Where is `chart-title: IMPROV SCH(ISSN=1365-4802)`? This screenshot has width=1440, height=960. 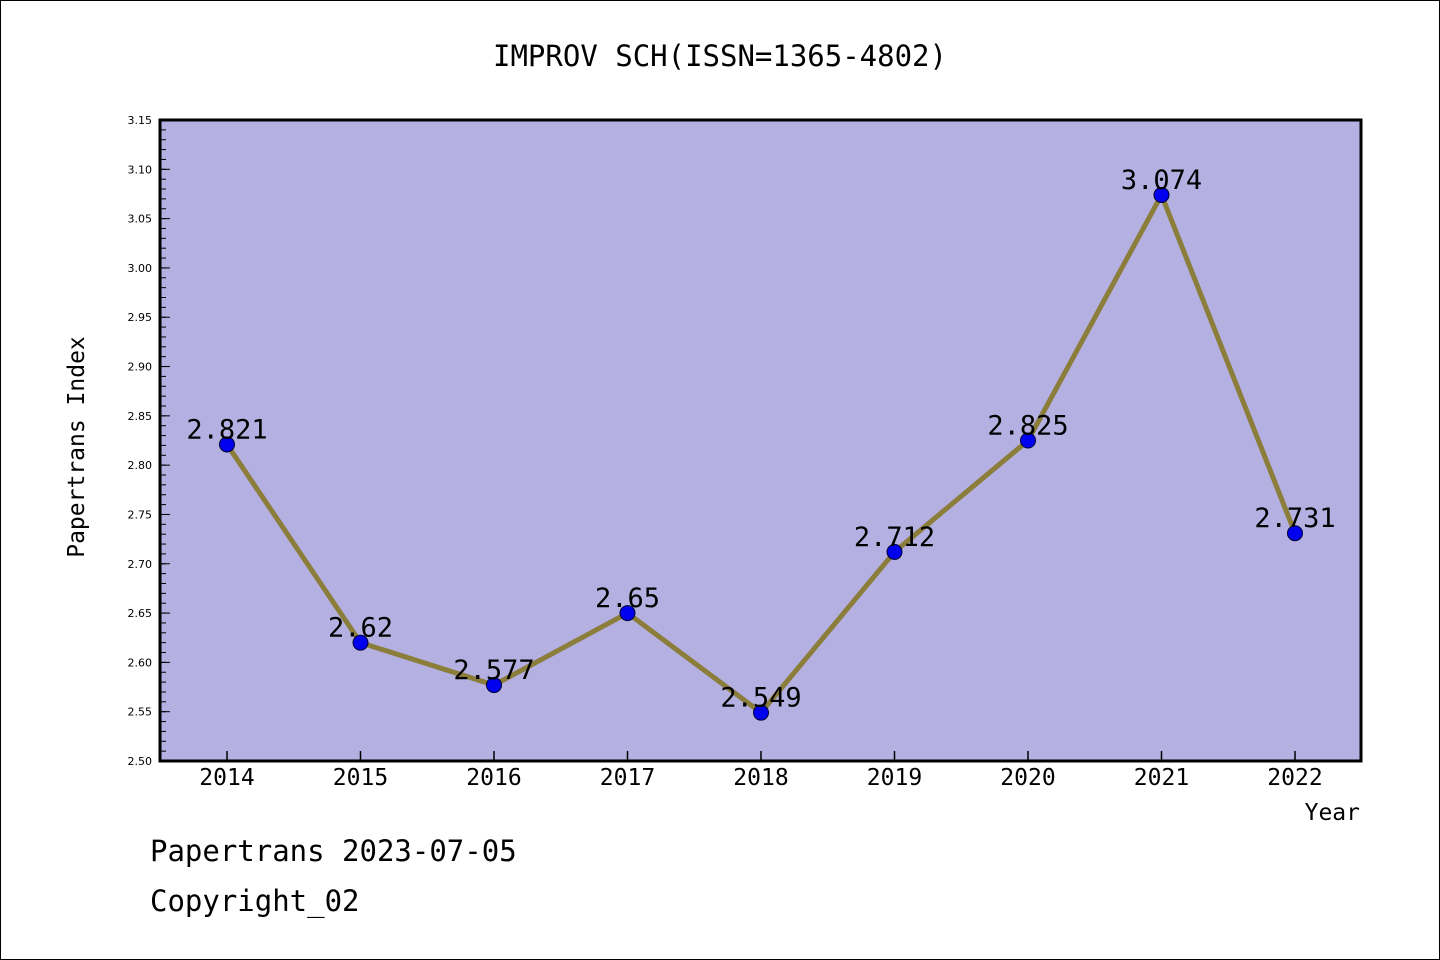
chart-title: IMPROV SCH(ISSN=1365-4802) is located at coordinates (720, 56).